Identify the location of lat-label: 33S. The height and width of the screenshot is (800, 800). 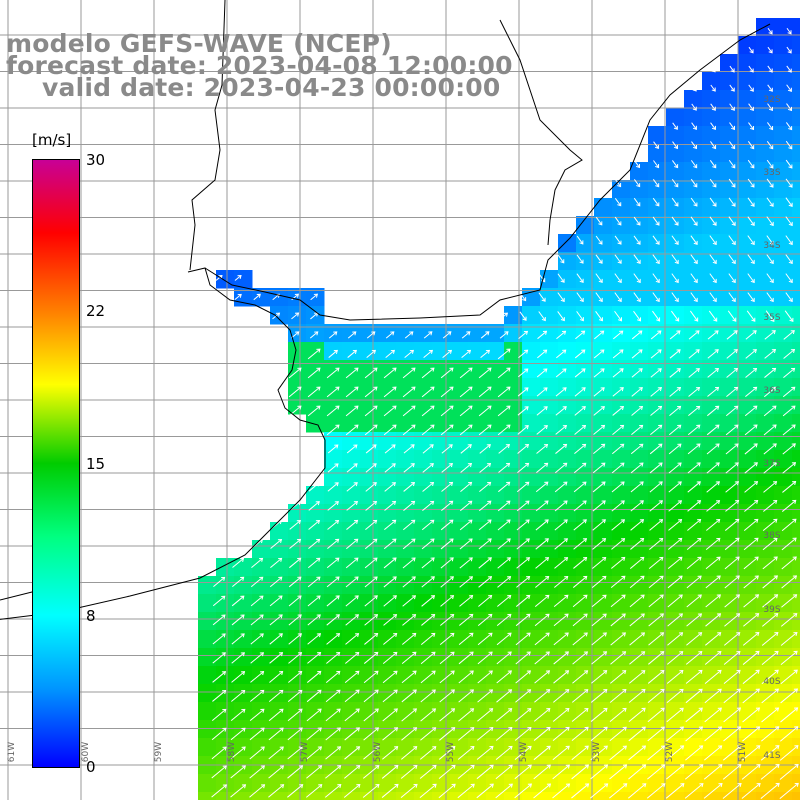
(771, 173).